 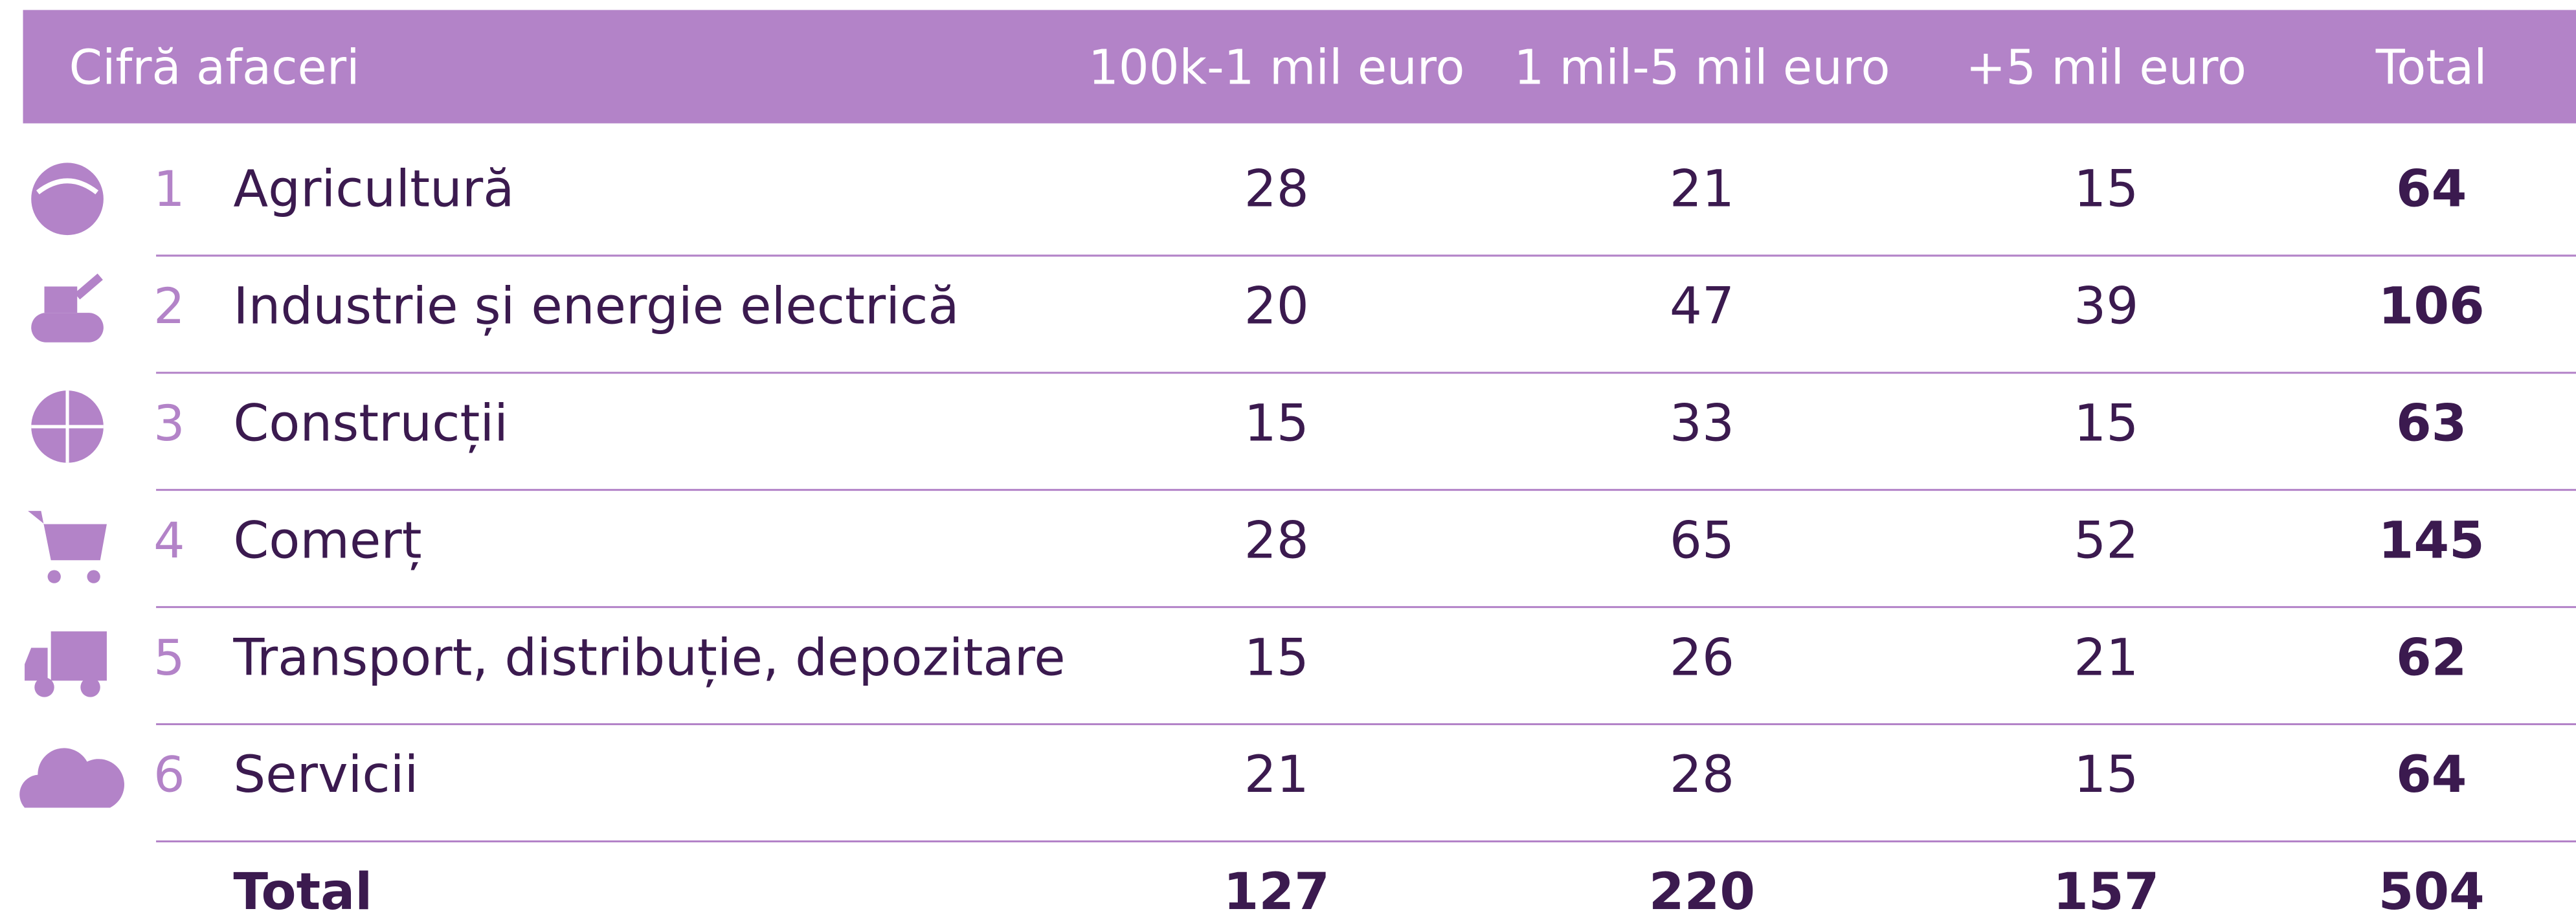 I want to click on row-number: 6, so click(x=169, y=775).